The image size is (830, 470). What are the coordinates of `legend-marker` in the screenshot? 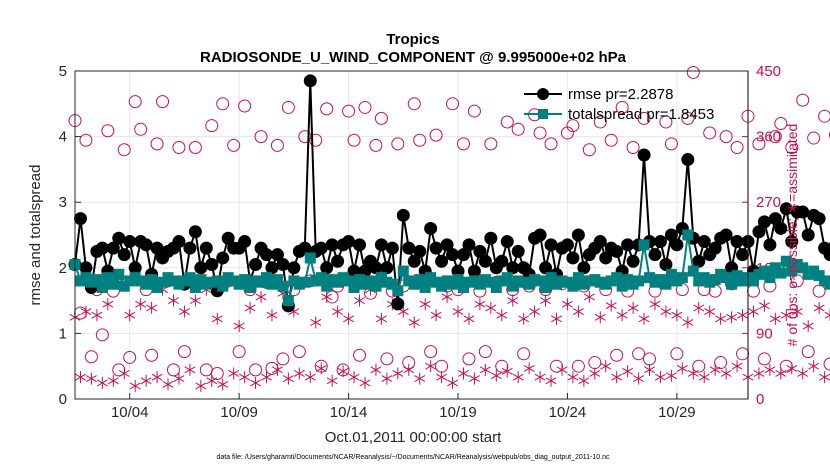 It's located at (543, 94).